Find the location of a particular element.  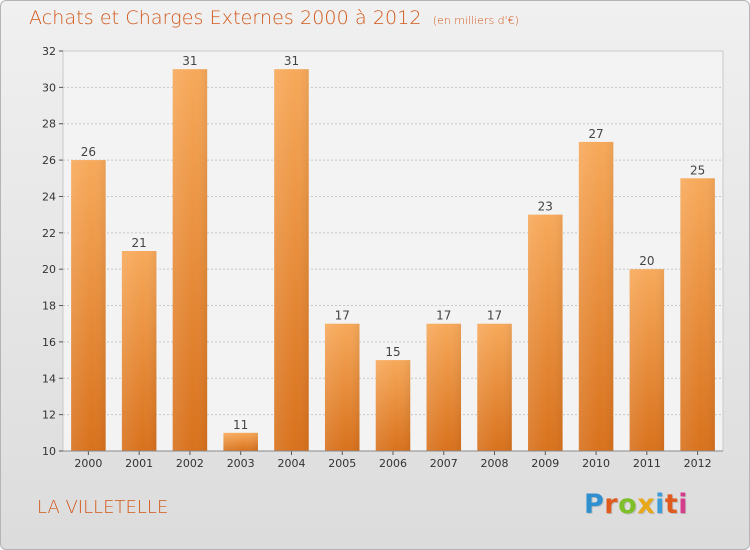

x-tick-label-2011: 2011 is located at coordinates (647, 463).